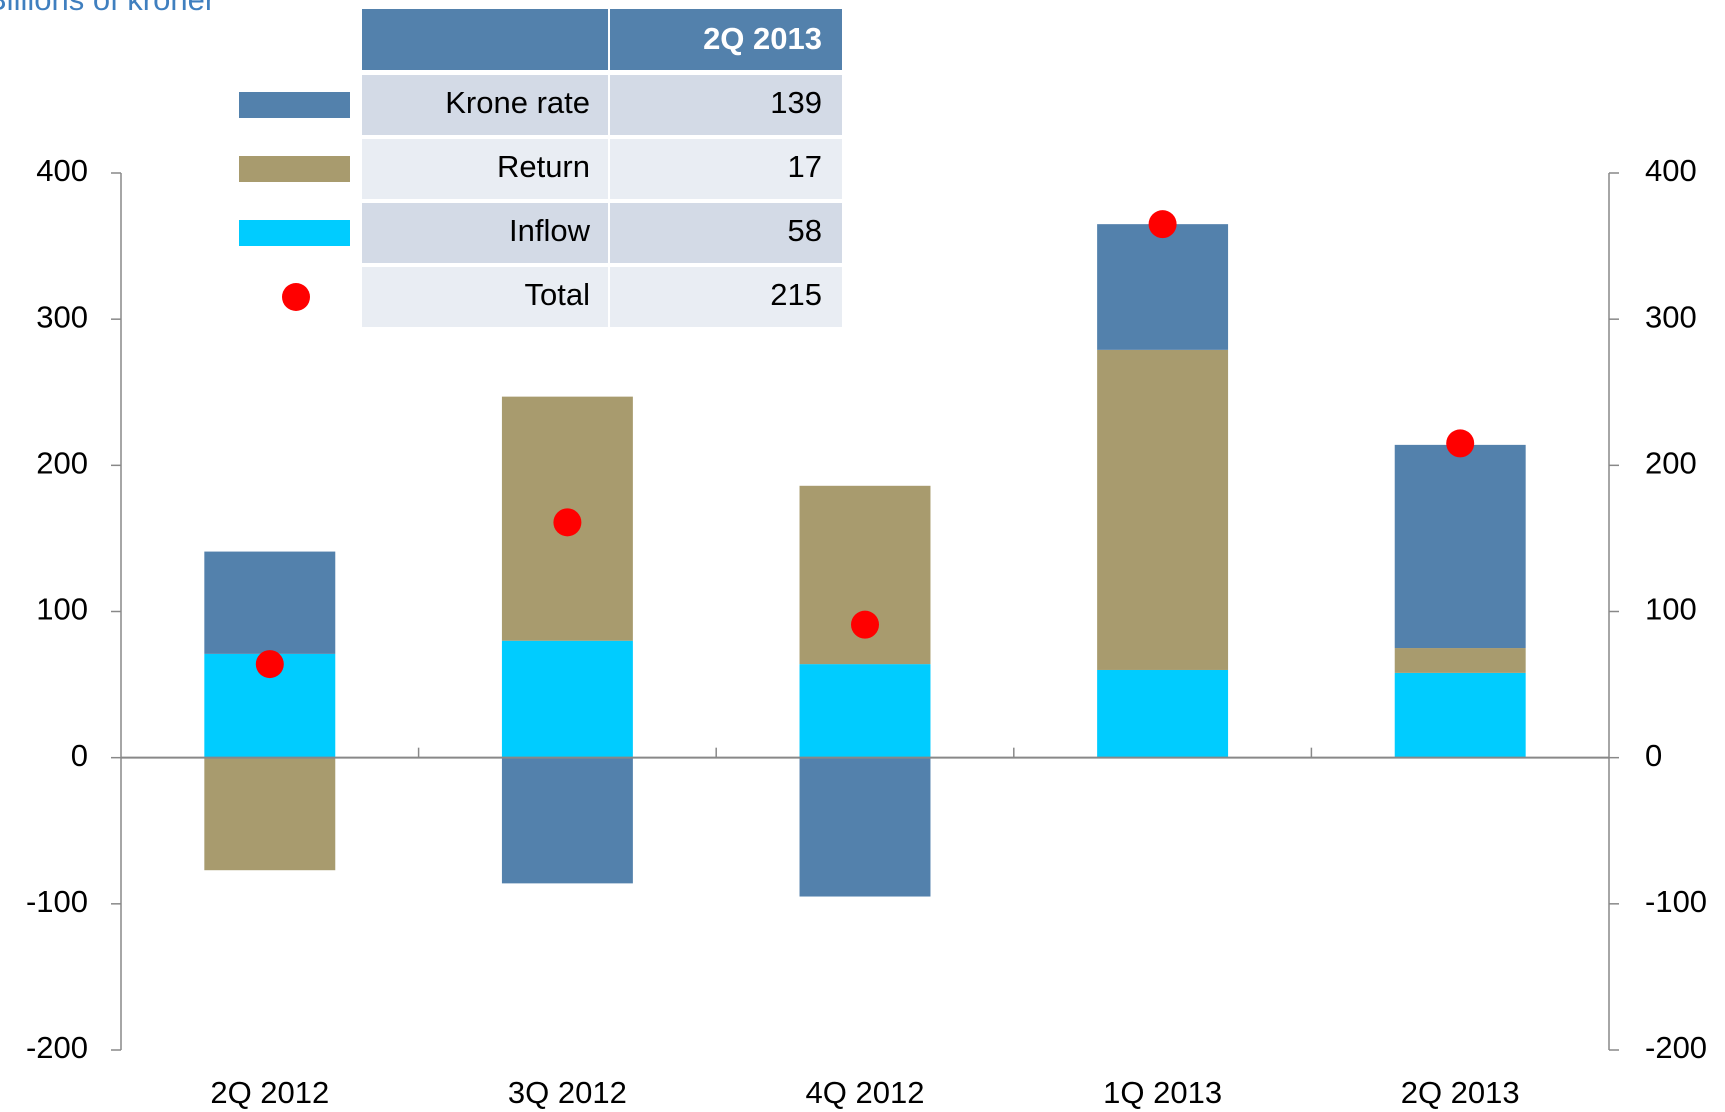  I want to click on y2-tick-label: -200, so click(1676, 1047).